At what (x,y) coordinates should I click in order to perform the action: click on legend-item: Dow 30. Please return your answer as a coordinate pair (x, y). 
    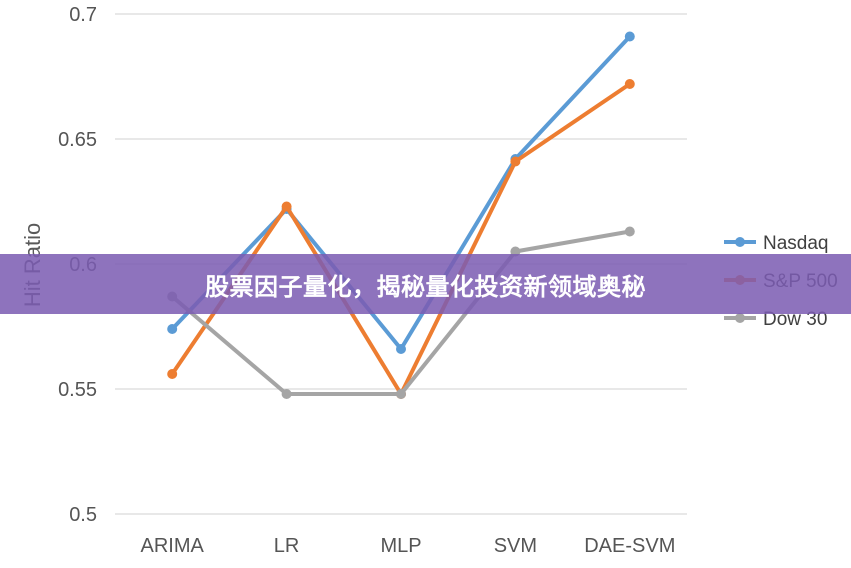
    Looking at the image, I should click on (775, 319).